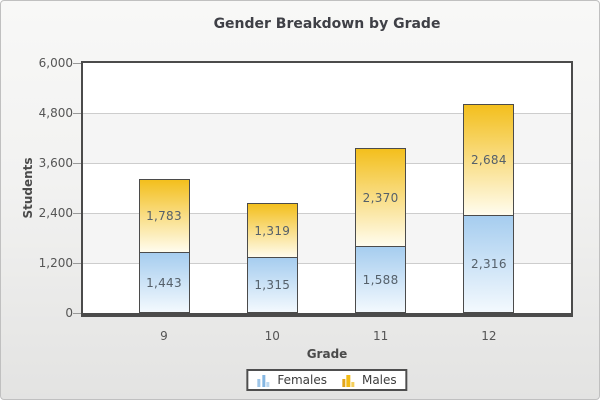  What do you see at coordinates (55, 263) in the screenshot?
I see `y-tick-label: 1,200` at bounding box center [55, 263].